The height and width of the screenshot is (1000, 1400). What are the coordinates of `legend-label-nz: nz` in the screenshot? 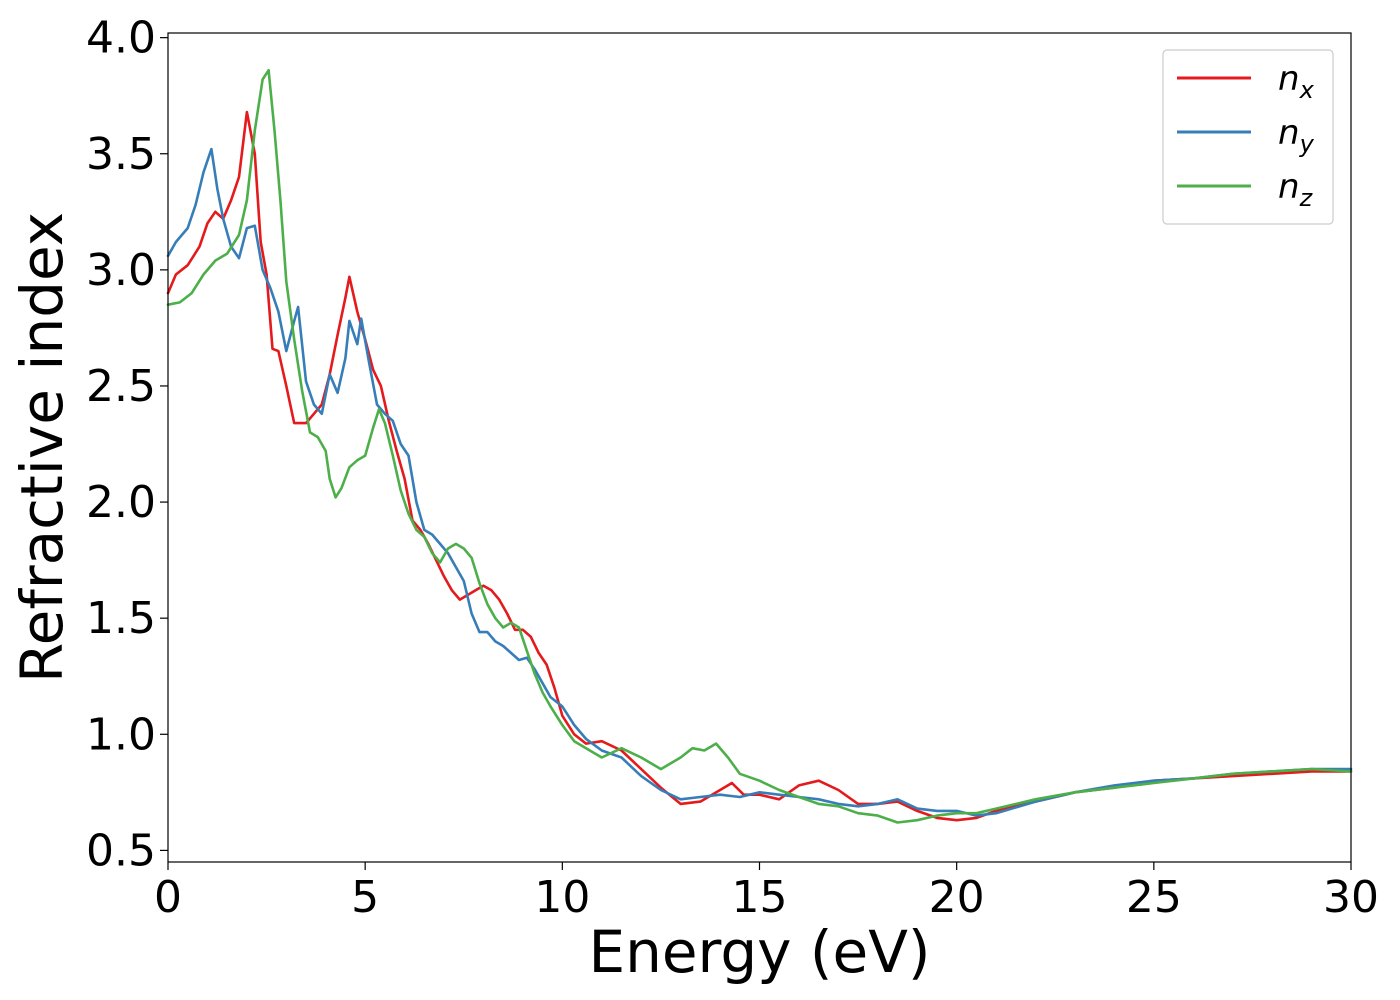 It's located at (1296, 189).